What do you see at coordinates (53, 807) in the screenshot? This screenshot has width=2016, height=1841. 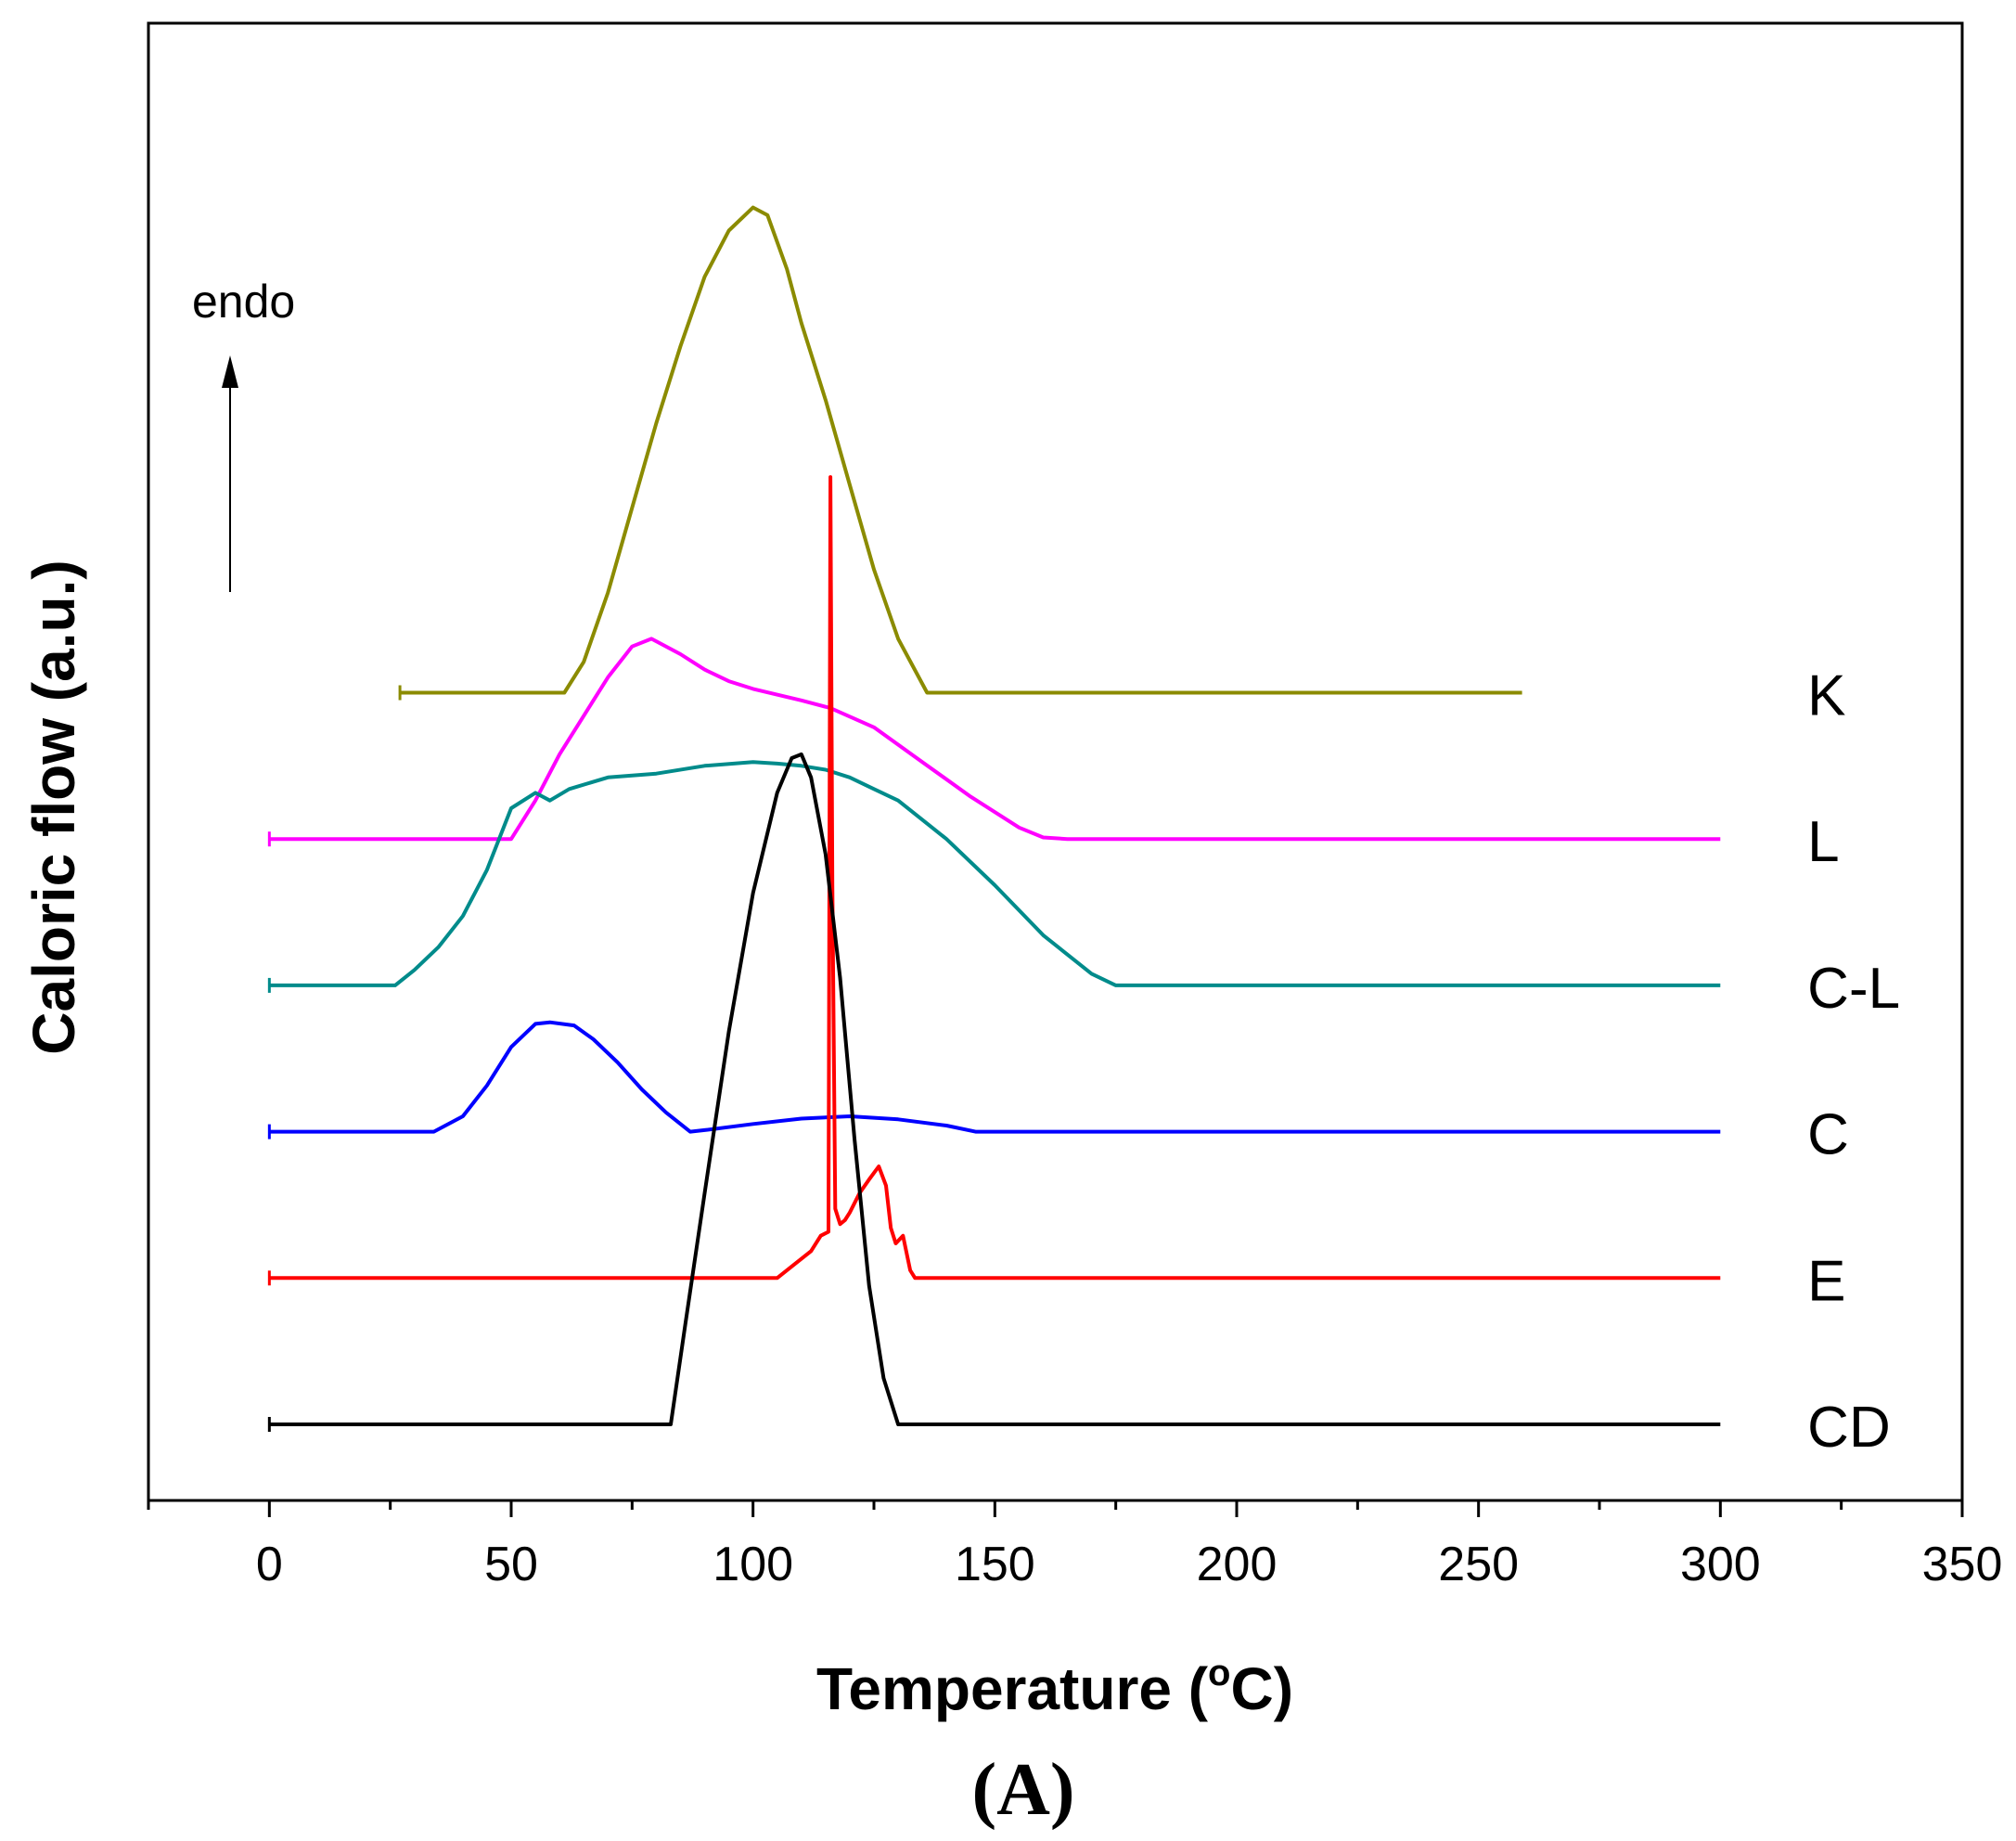 I see `y-axis-title: Caloric flow (a.u.)` at bounding box center [53, 807].